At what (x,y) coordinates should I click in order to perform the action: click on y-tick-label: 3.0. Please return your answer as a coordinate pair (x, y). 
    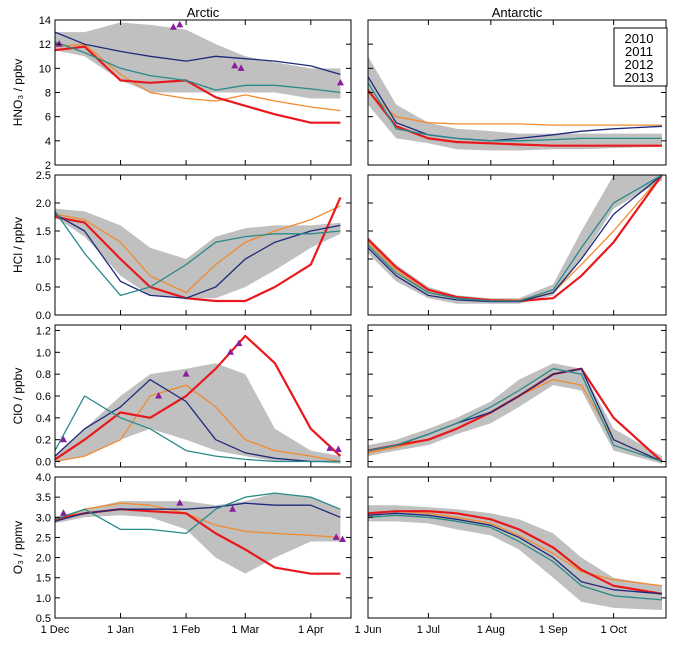
    Looking at the image, I should click on (43, 518).